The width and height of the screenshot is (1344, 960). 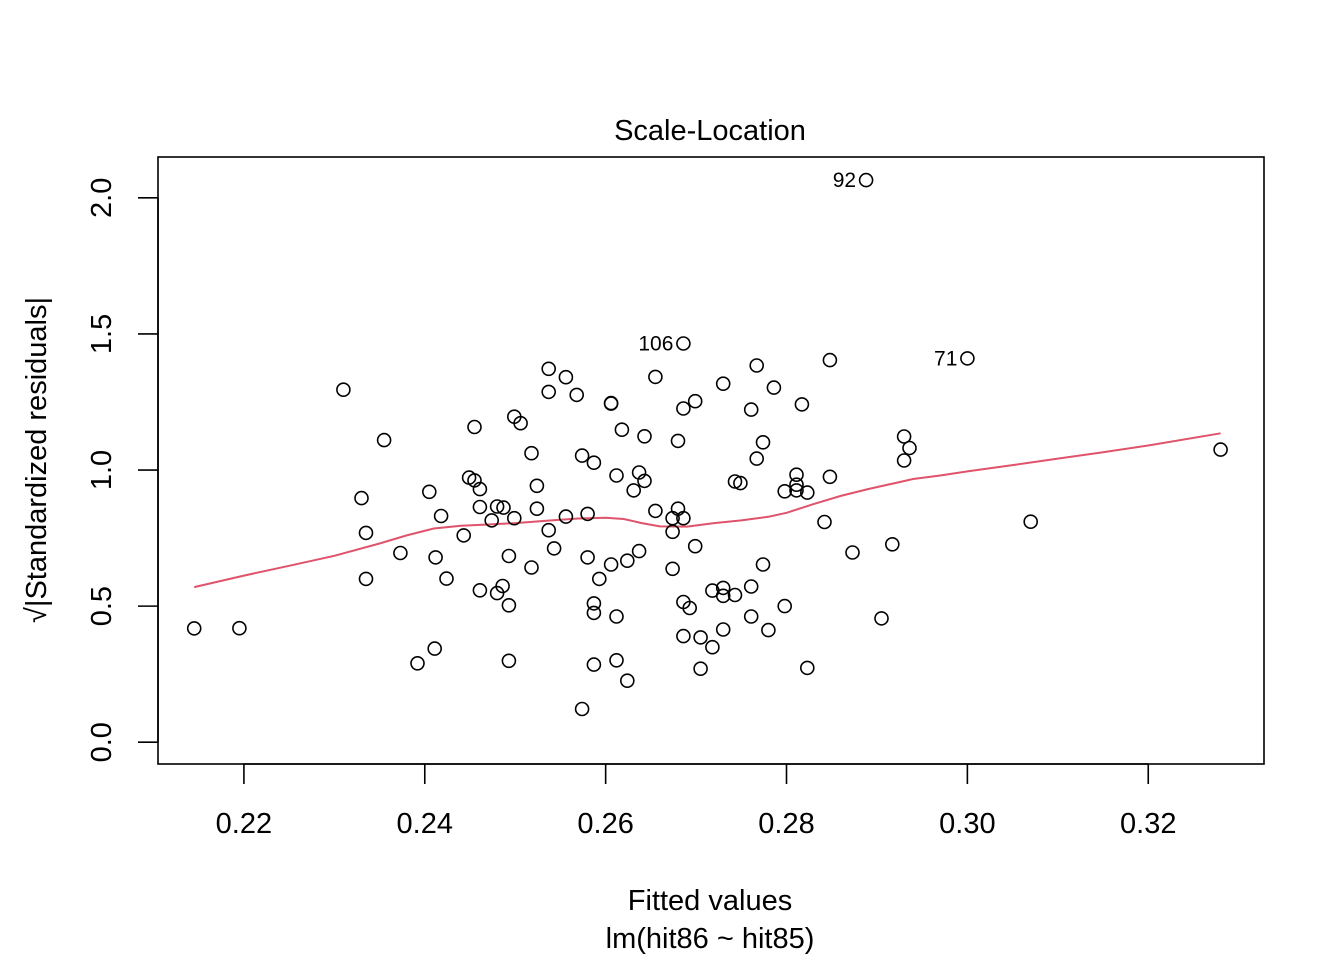 I want to click on outlier-label: 71, so click(x=945, y=358).